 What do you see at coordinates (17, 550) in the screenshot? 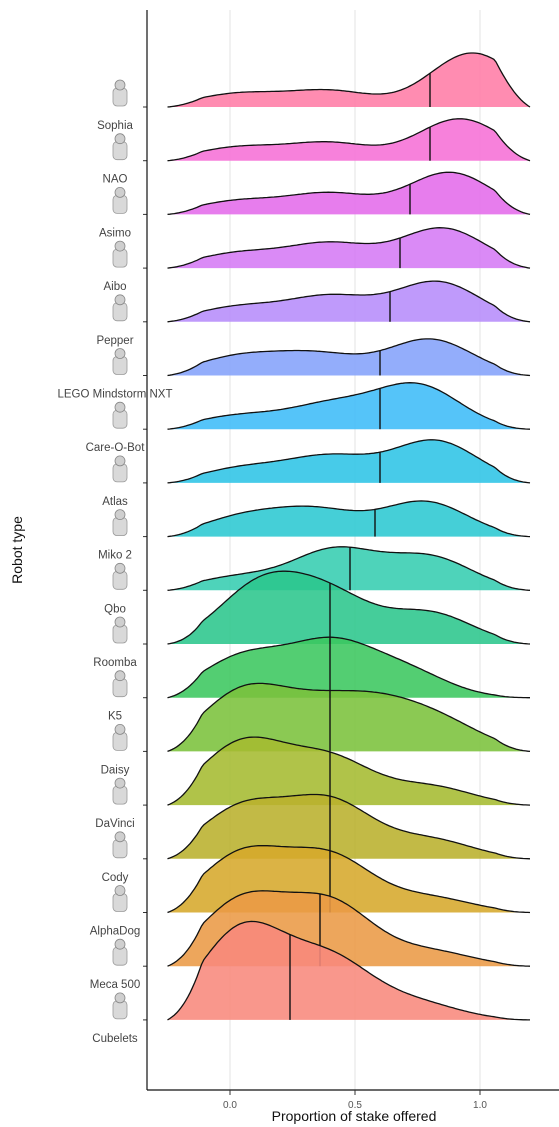
I see `y-axis-title: Robot type` at bounding box center [17, 550].